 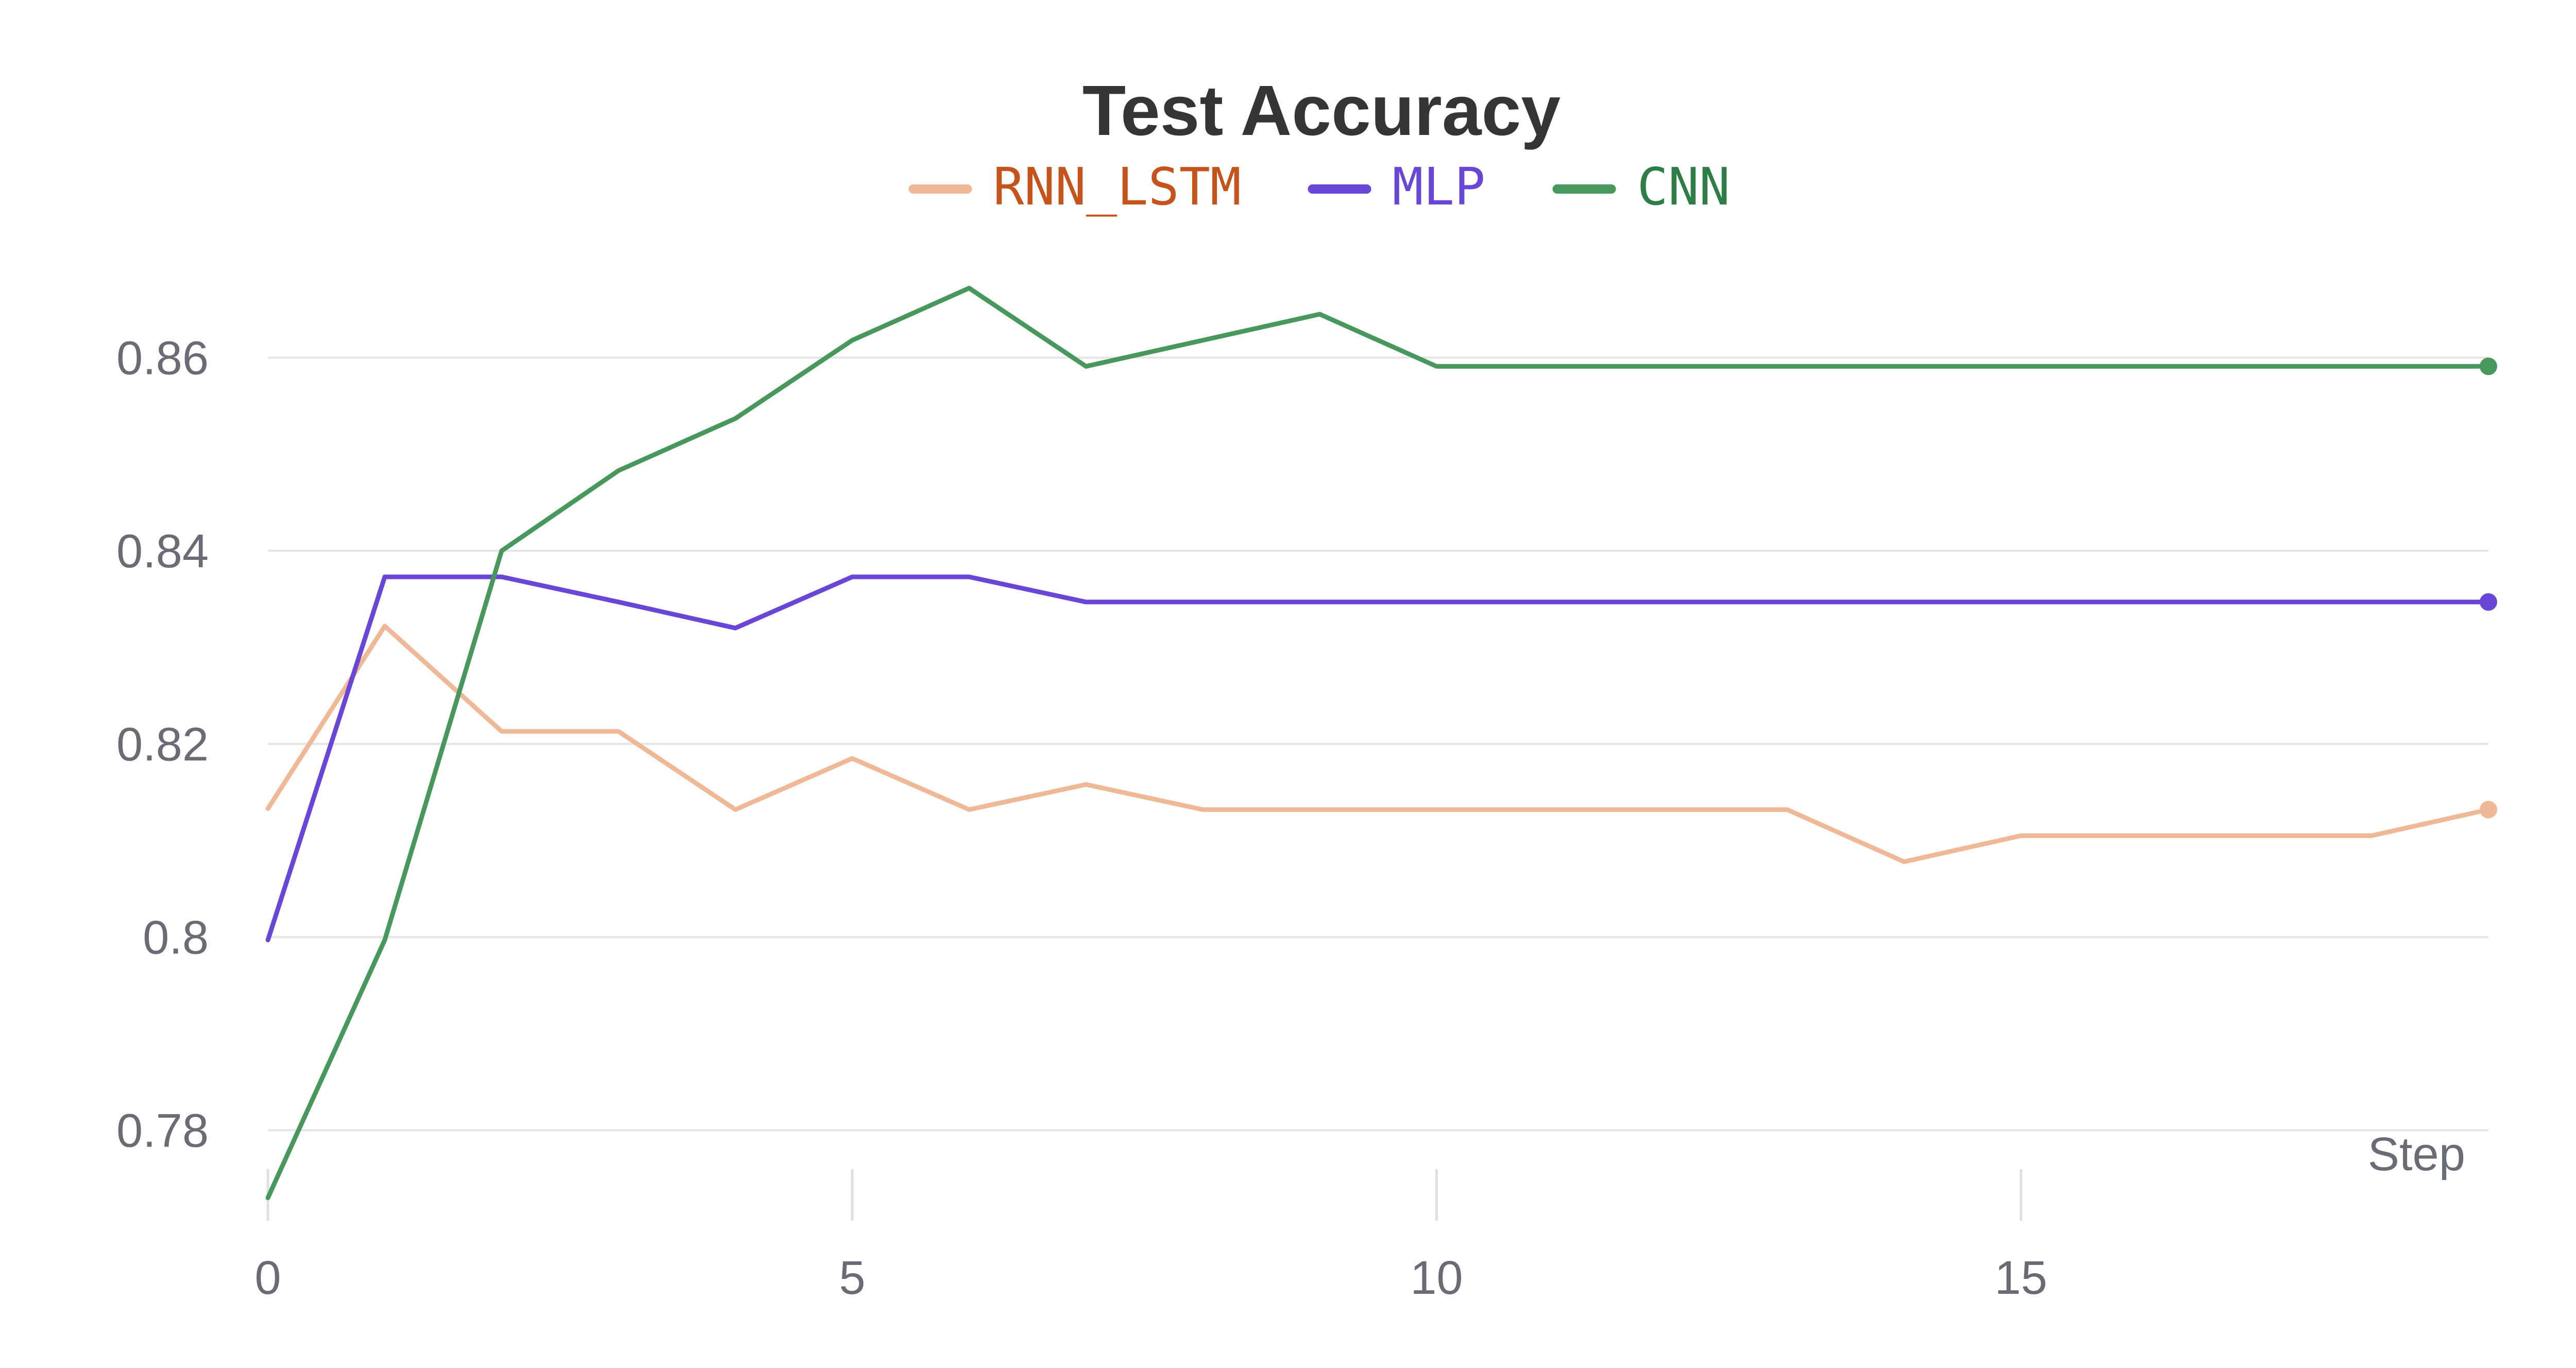 I want to click on legend-label: MLP, so click(x=1439, y=187).